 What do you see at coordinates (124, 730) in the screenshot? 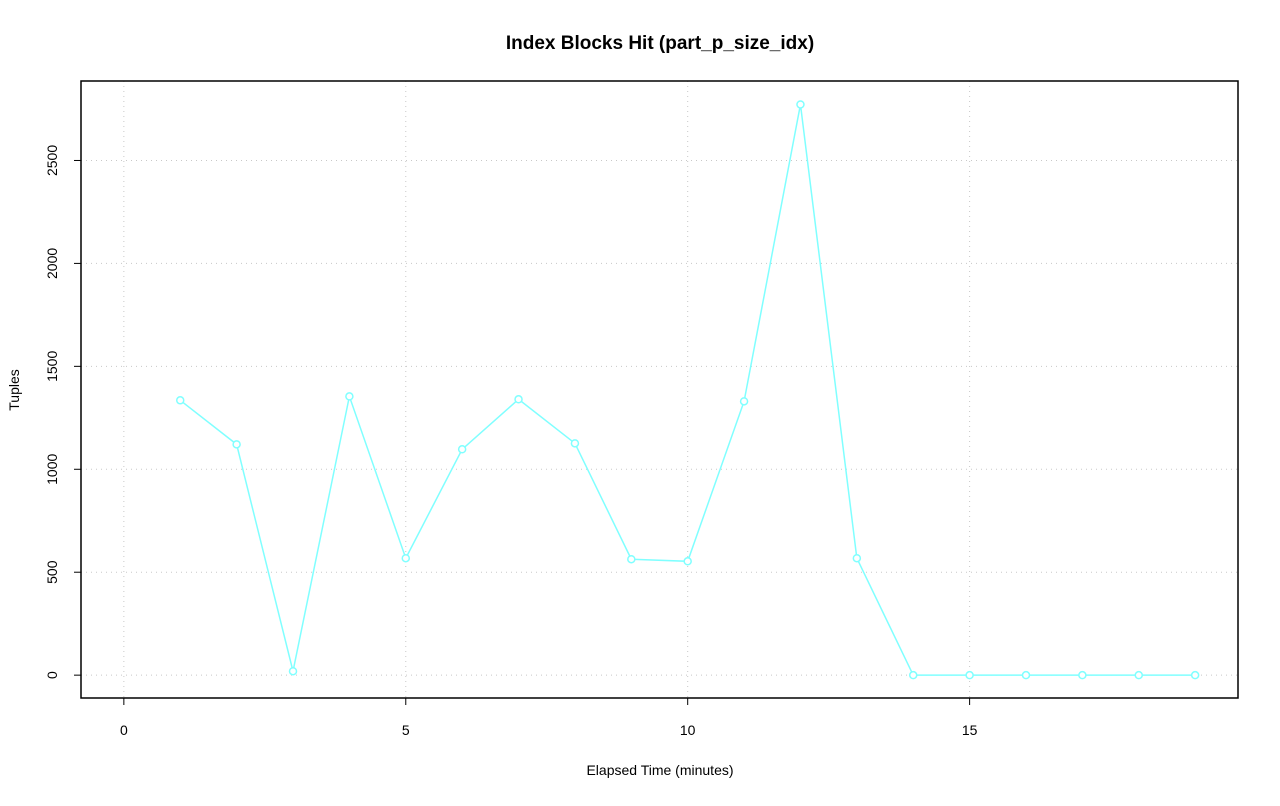
I see `x-tick-label: 0` at bounding box center [124, 730].